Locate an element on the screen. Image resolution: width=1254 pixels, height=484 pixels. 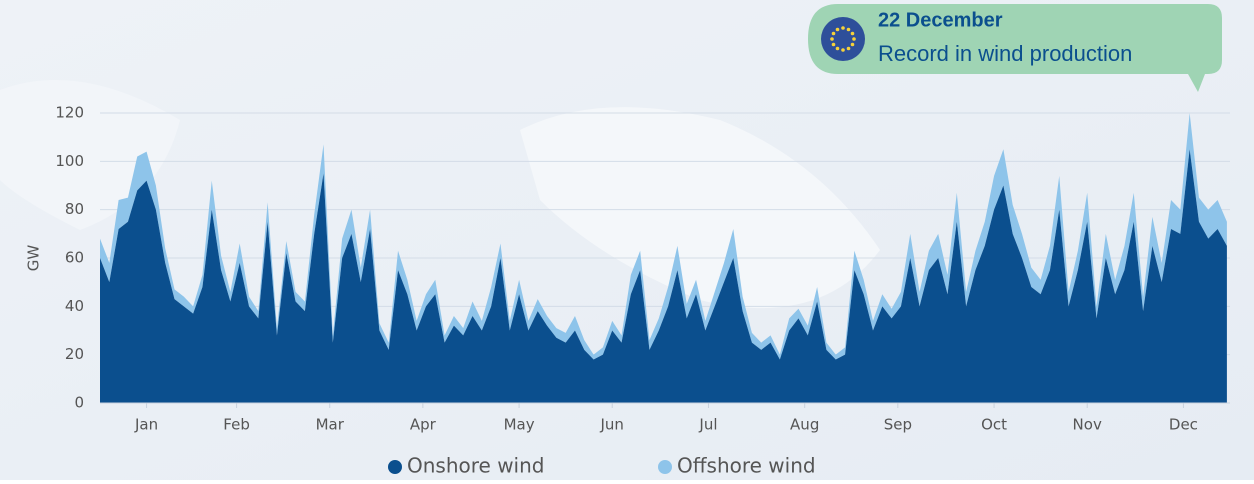
x-tick-label: Nov is located at coordinates (1087, 425).